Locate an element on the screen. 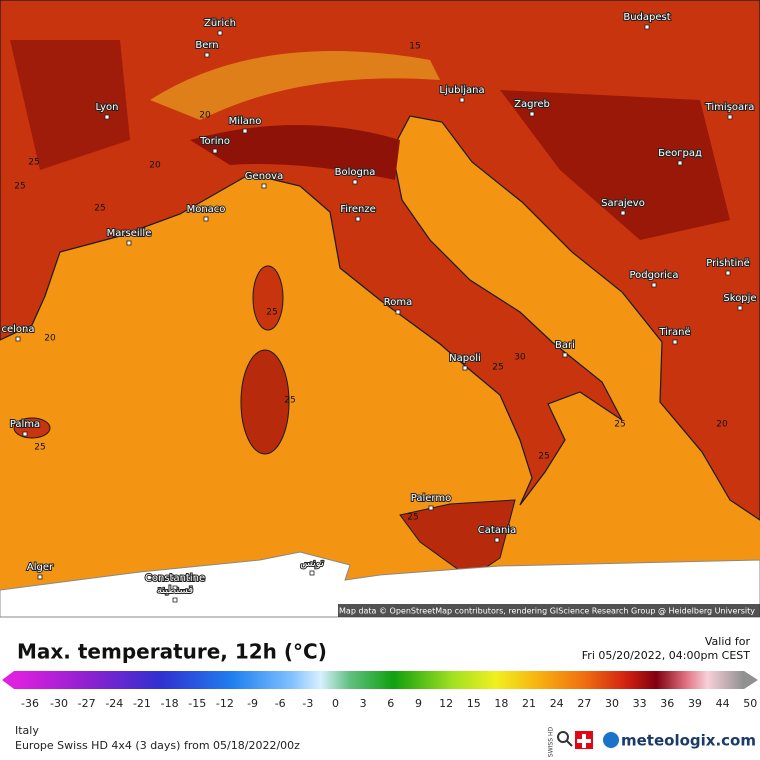 Image resolution: width=760 pixels, height=760 pixels. city-label: Catania is located at coordinates (497, 530).